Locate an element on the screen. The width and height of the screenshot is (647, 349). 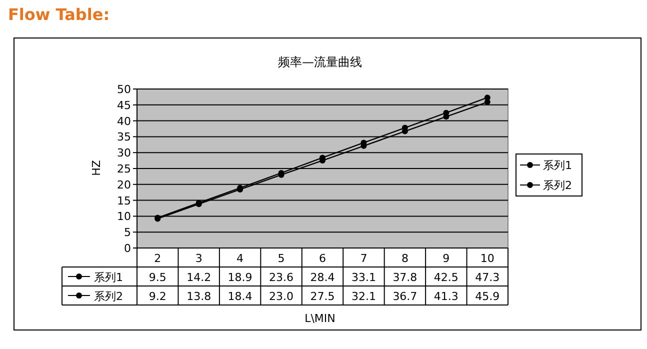
y-tick-label: 45 is located at coordinates (124, 105).